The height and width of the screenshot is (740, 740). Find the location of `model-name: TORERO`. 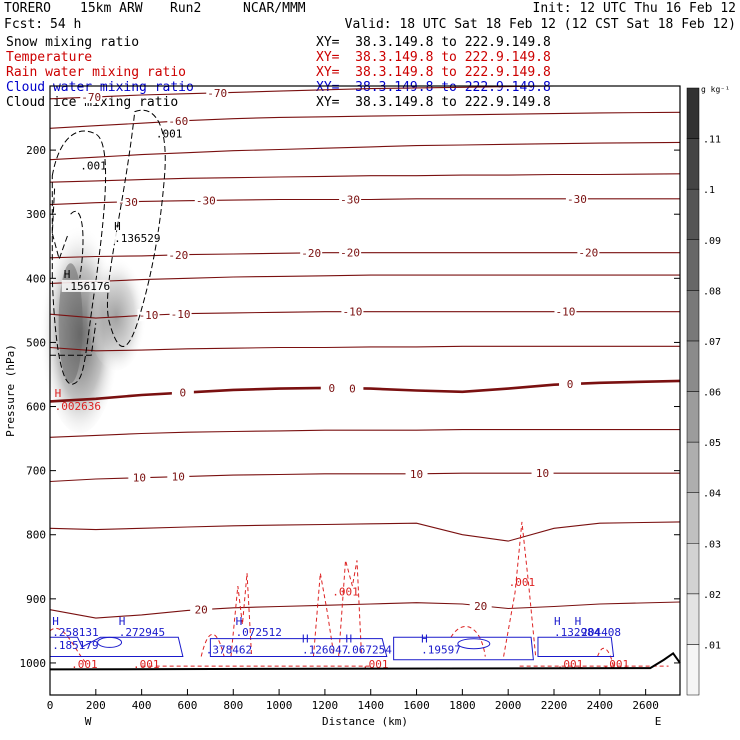

model-name: TORERO is located at coordinates (27, 8).